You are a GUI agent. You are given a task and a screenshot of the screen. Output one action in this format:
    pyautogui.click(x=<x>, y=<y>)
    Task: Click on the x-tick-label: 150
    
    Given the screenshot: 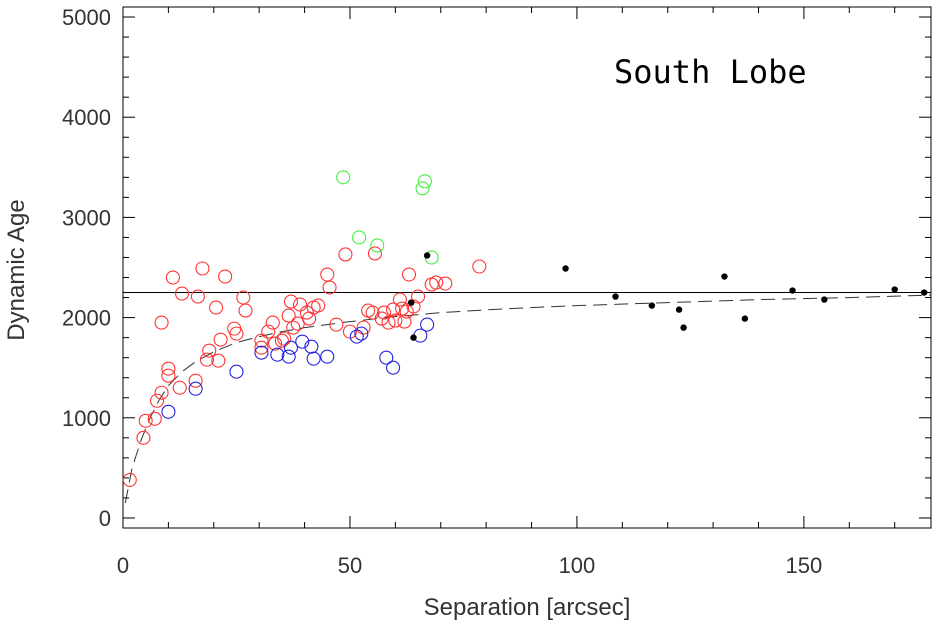 What is the action you would take?
    pyautogui.click(x=804, y=565)
    